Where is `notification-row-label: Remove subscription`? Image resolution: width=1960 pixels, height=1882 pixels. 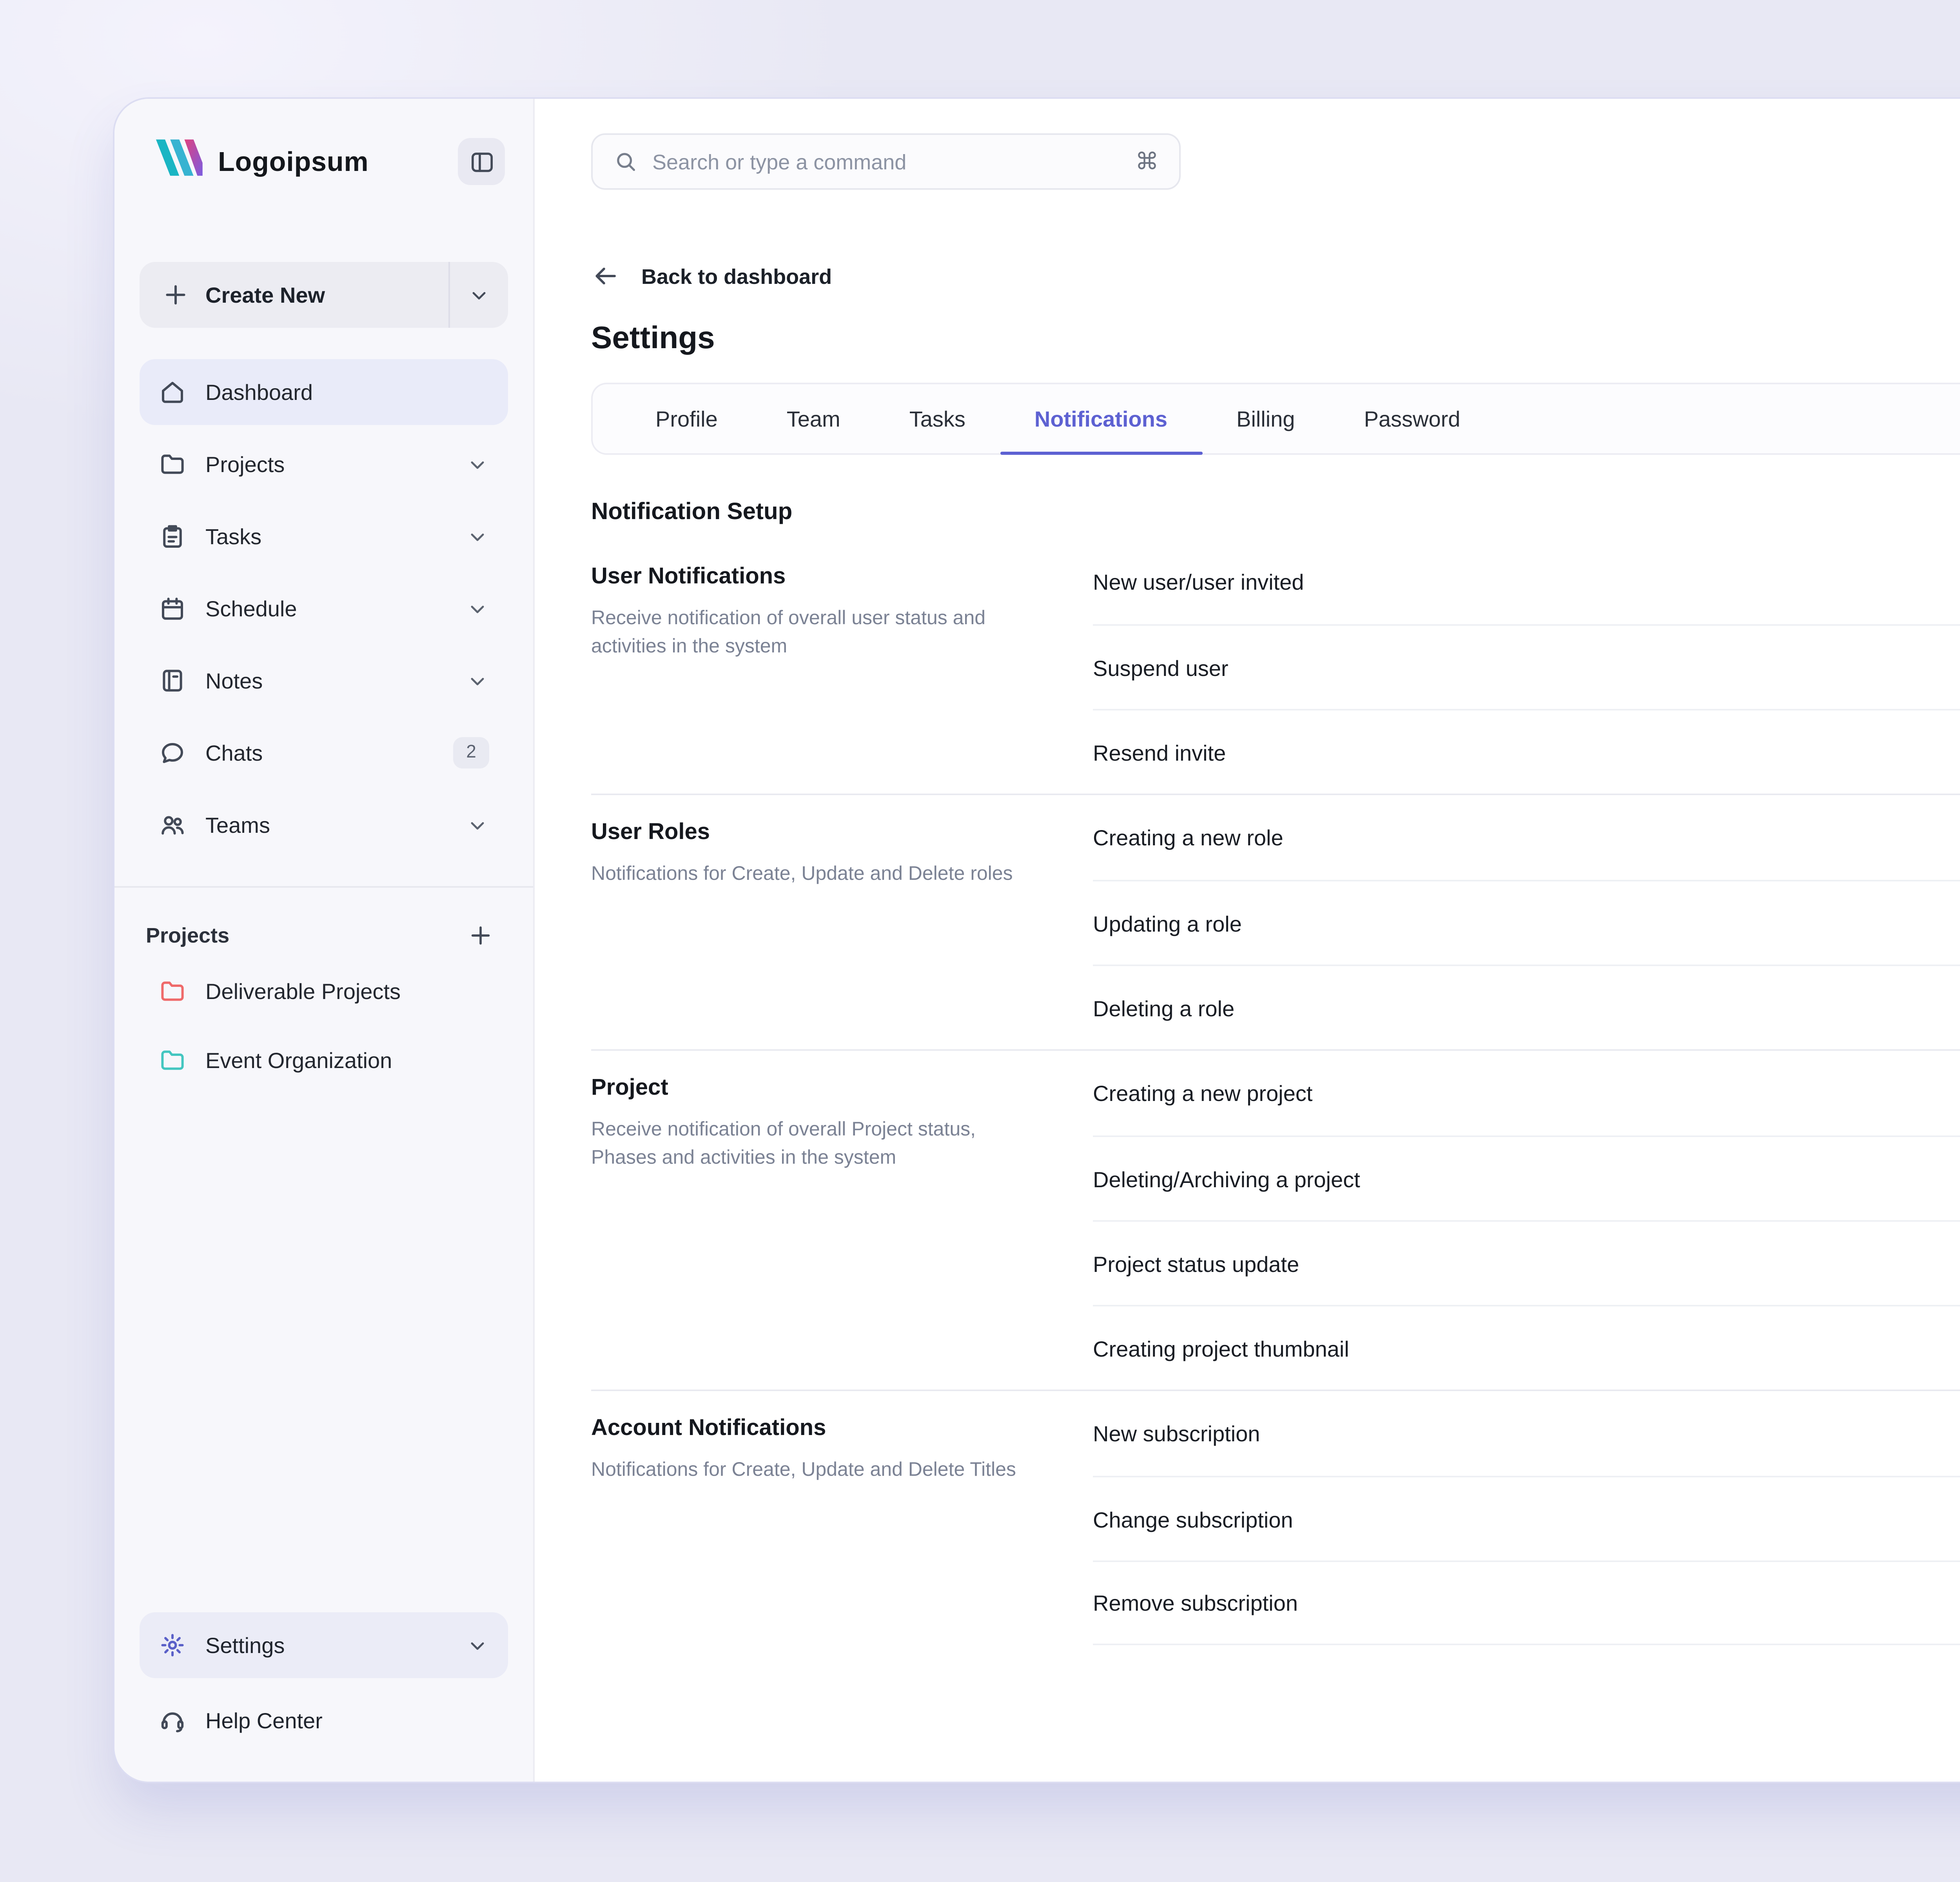 notification-row-label: Remove subscription is located at coordinates (1195, 1602).